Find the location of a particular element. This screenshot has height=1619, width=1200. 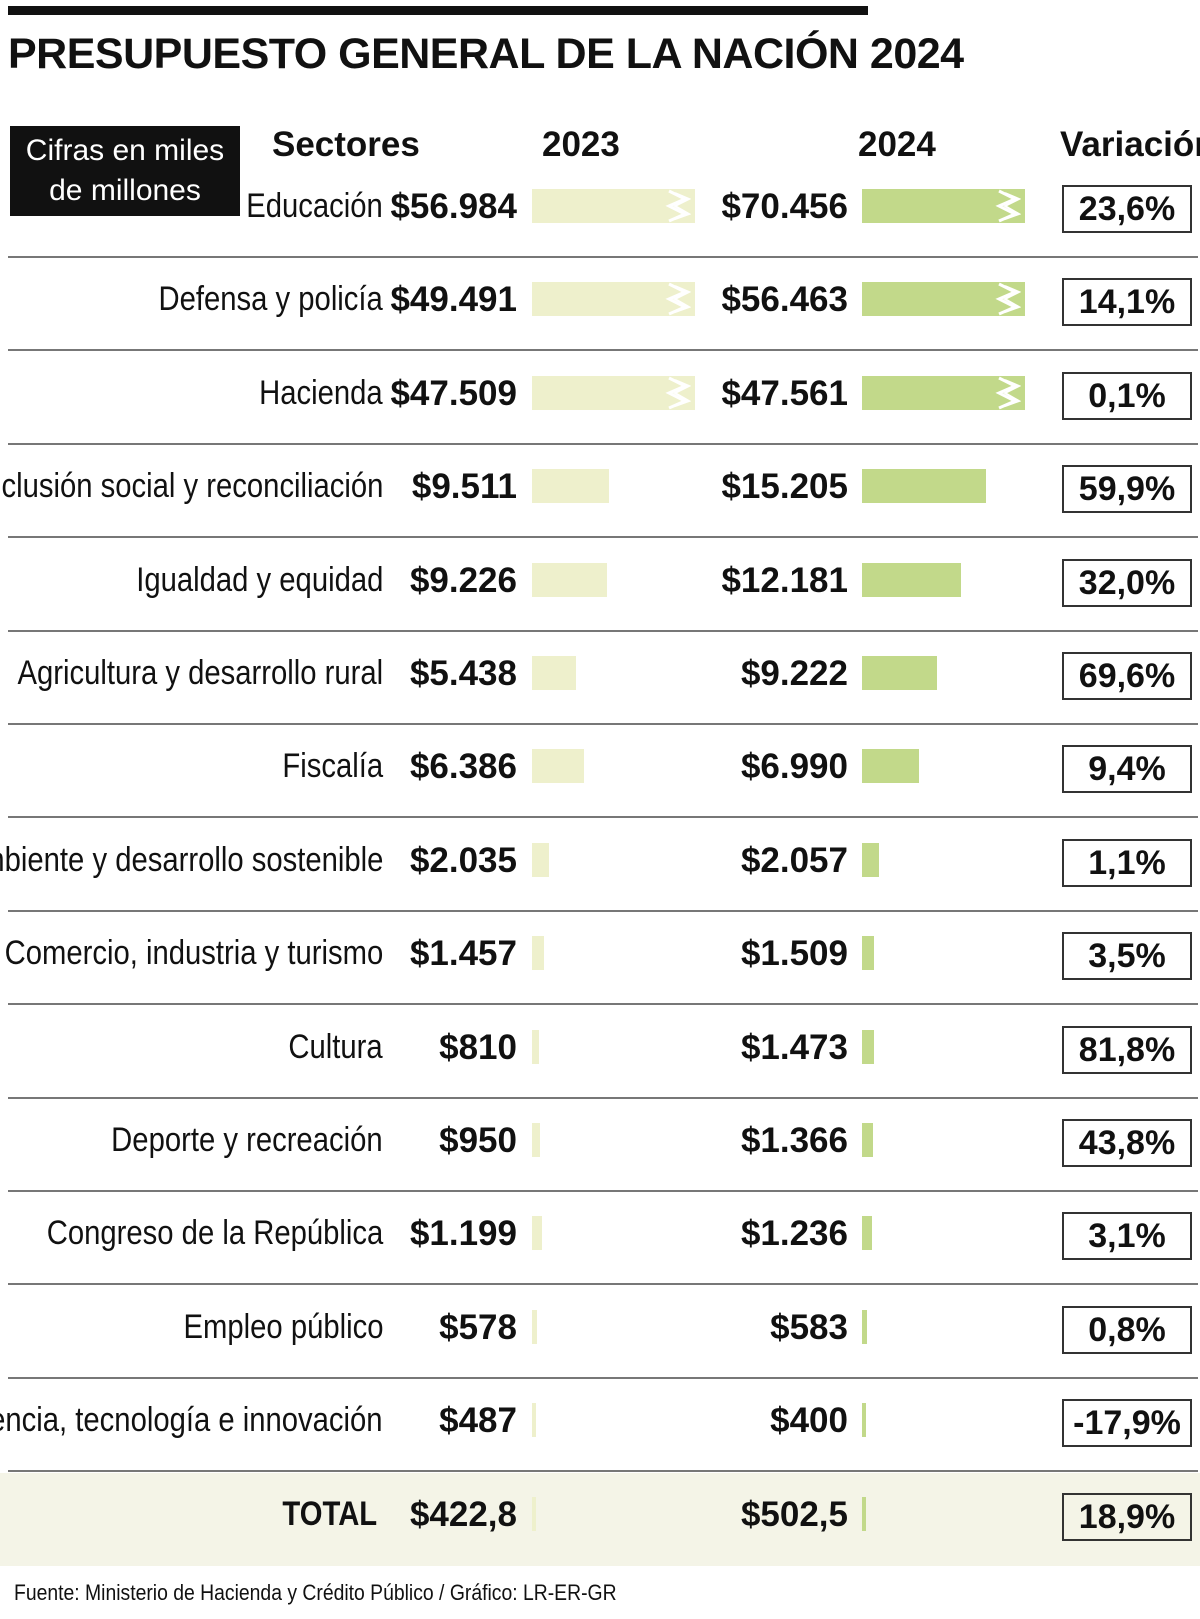

value-2023: $422,8 is located at coordinates (463, 1514).